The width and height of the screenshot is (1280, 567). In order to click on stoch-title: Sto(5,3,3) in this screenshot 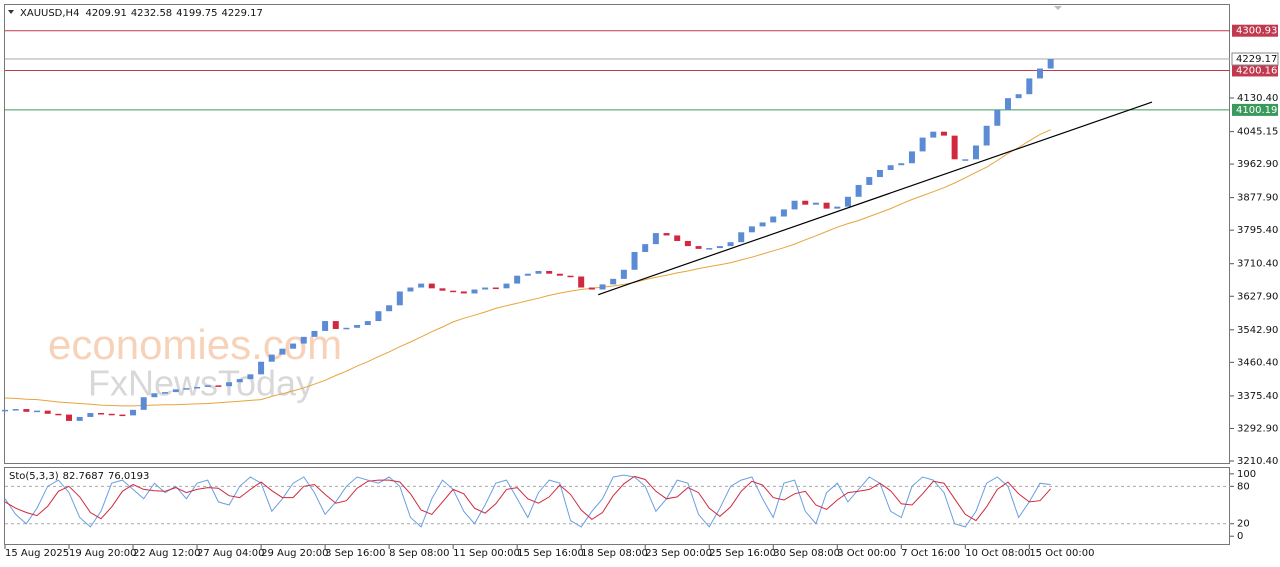, I will do `click(34, 476)`.